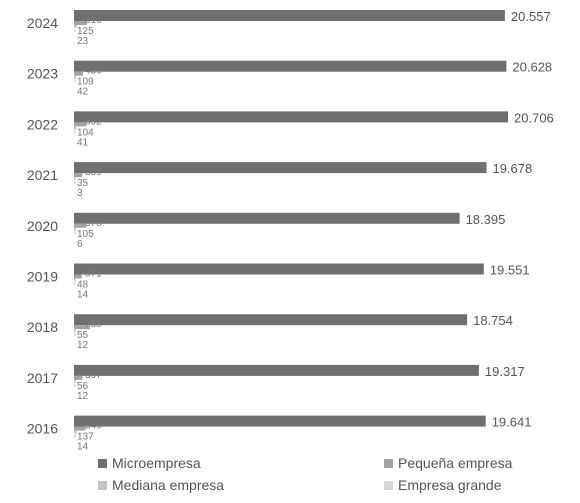  I want to click on value-label-pequeña-empresa-2021: 389, so click(93, 172).